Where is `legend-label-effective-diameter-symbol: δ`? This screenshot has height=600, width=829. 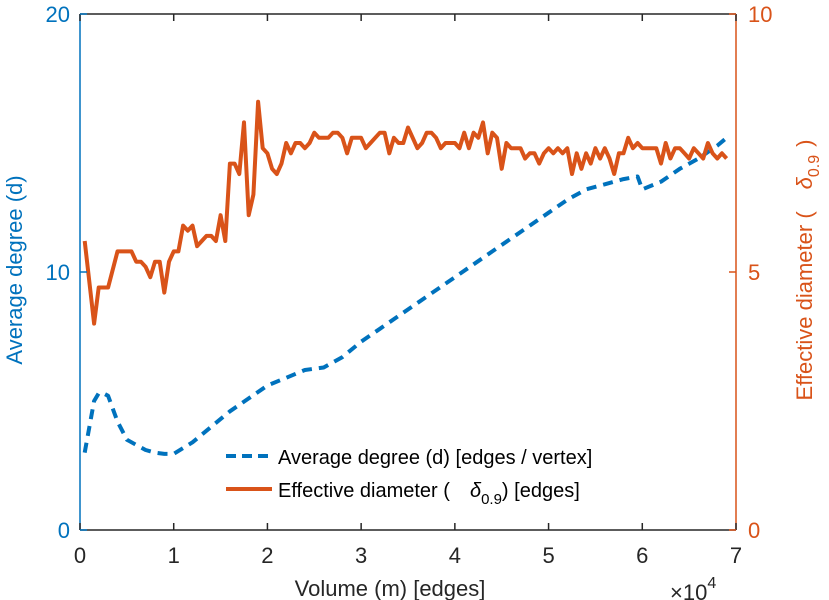
legend-label-effective-diameter-symbol: δ is located at coordinates (476, 491).